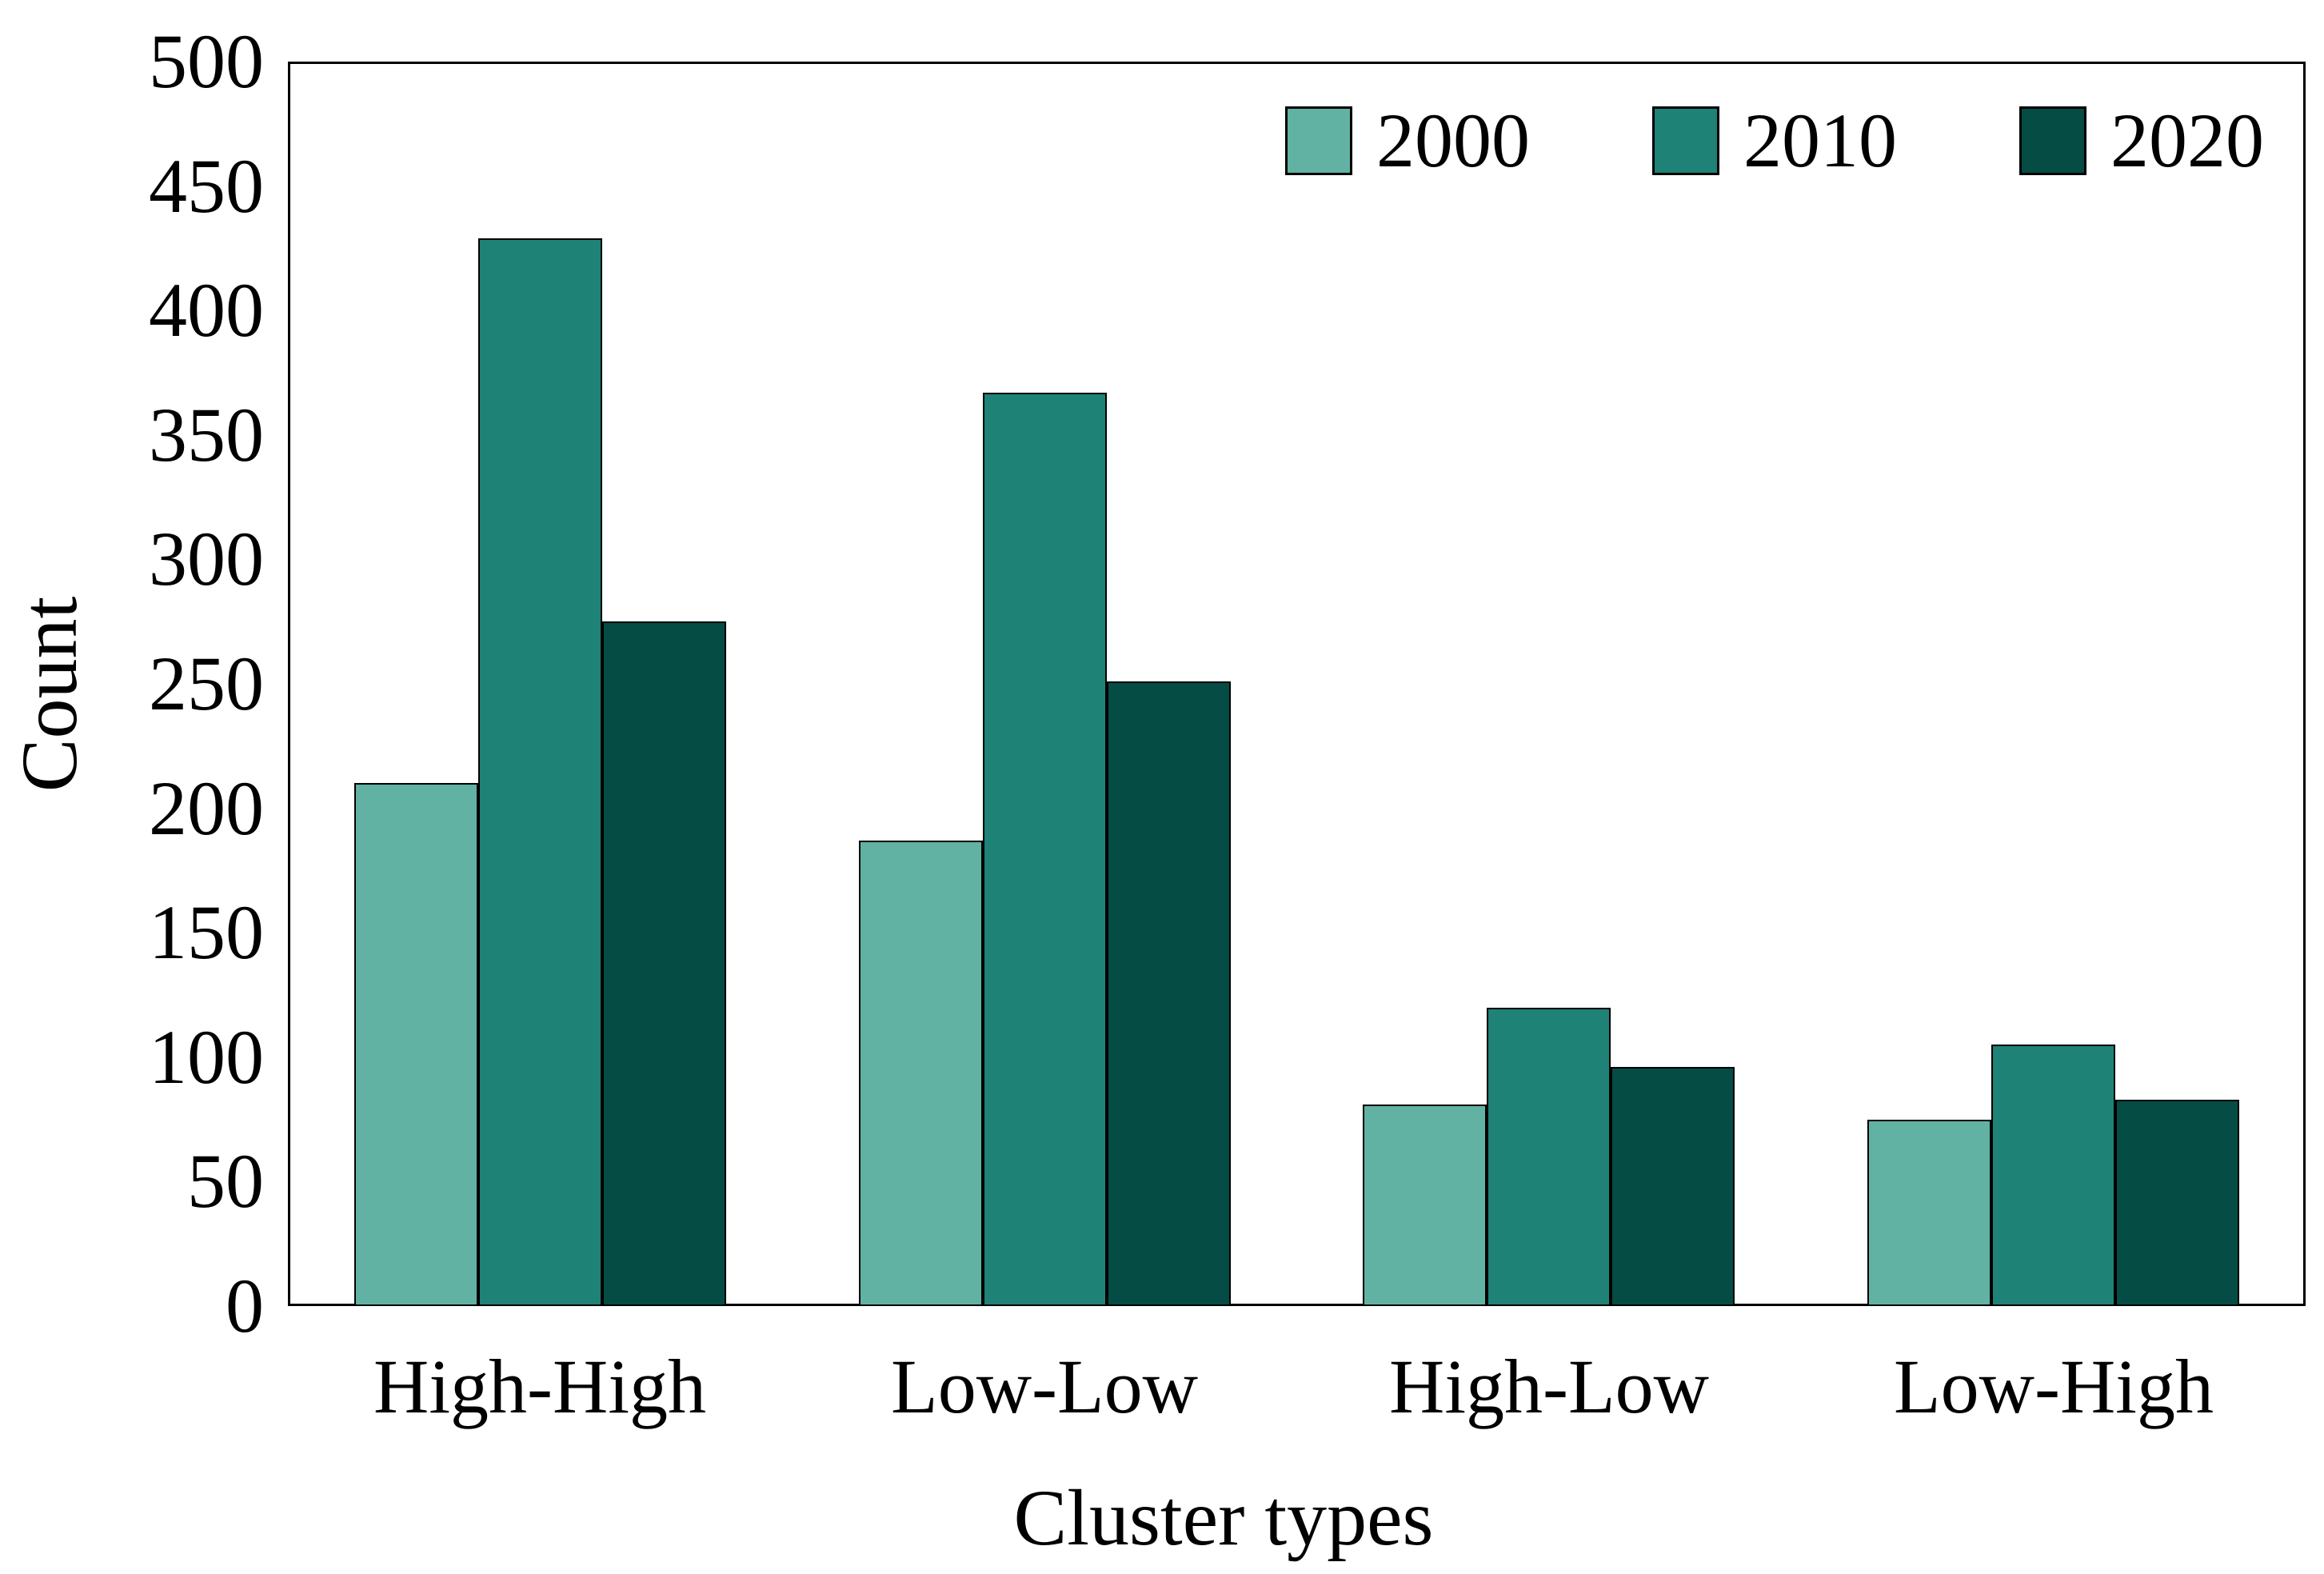  Describe the element at coordinates (1820, 140) in the screenshot. I see `legend-label-2010: 2010` at that location.